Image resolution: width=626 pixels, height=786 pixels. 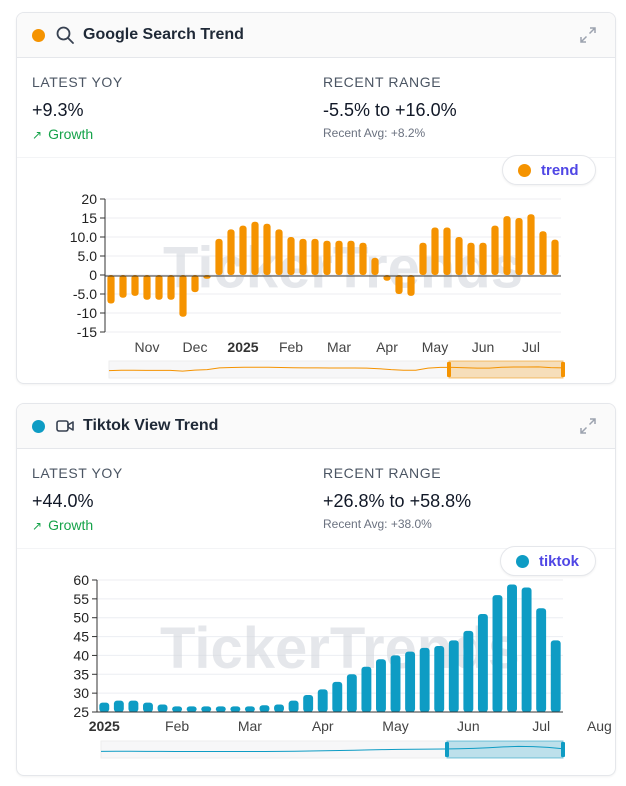 What do you see at coordinates (81, 674) in the screenshot?
I see `y-tick-label: 35` at bounding box center [81, 674].